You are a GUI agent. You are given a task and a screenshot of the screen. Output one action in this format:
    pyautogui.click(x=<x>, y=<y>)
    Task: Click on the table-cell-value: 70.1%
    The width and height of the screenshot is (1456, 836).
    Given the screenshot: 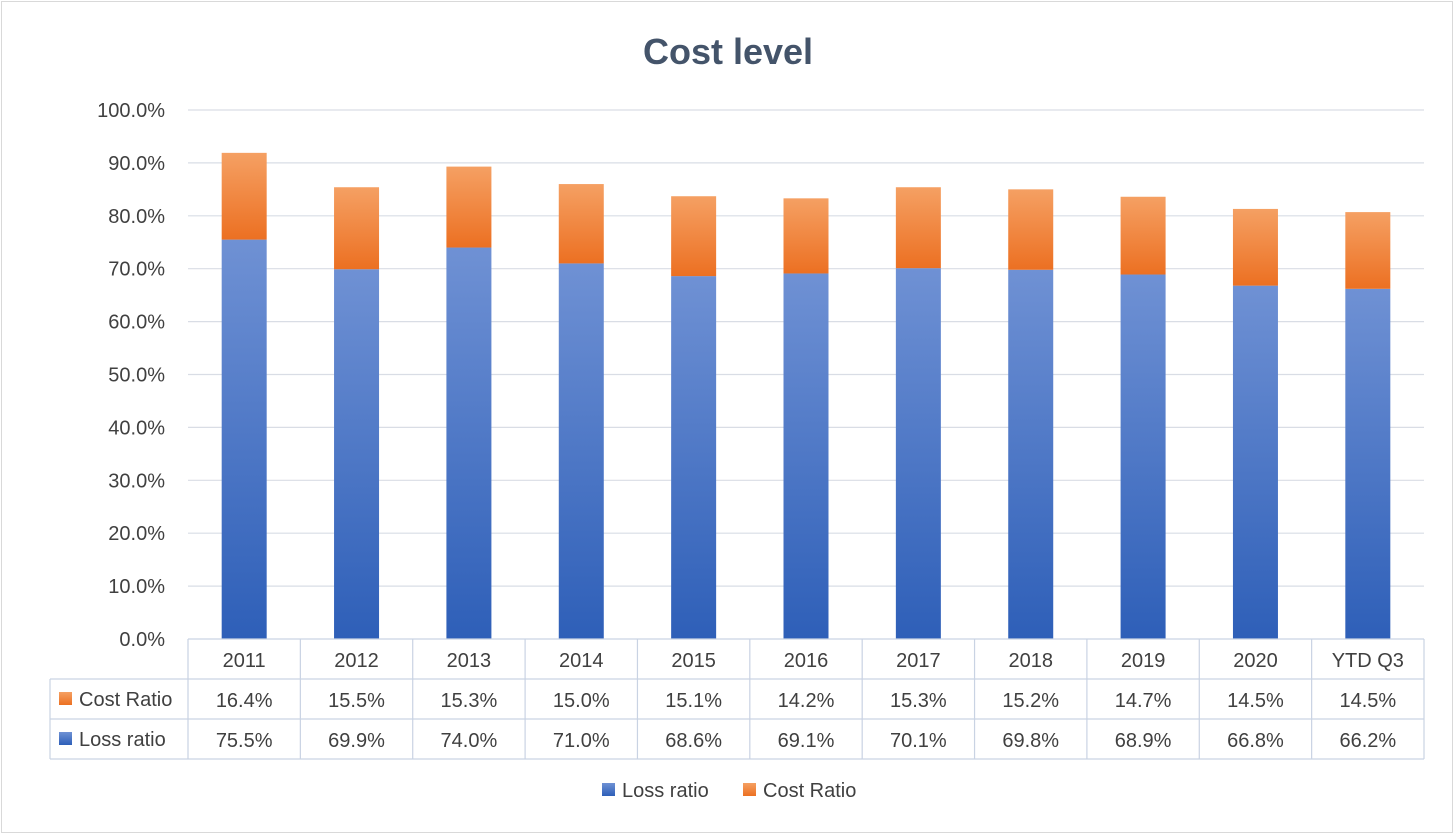 What is the action you would take?
    pyautogui.click(x=918, y=741)
    